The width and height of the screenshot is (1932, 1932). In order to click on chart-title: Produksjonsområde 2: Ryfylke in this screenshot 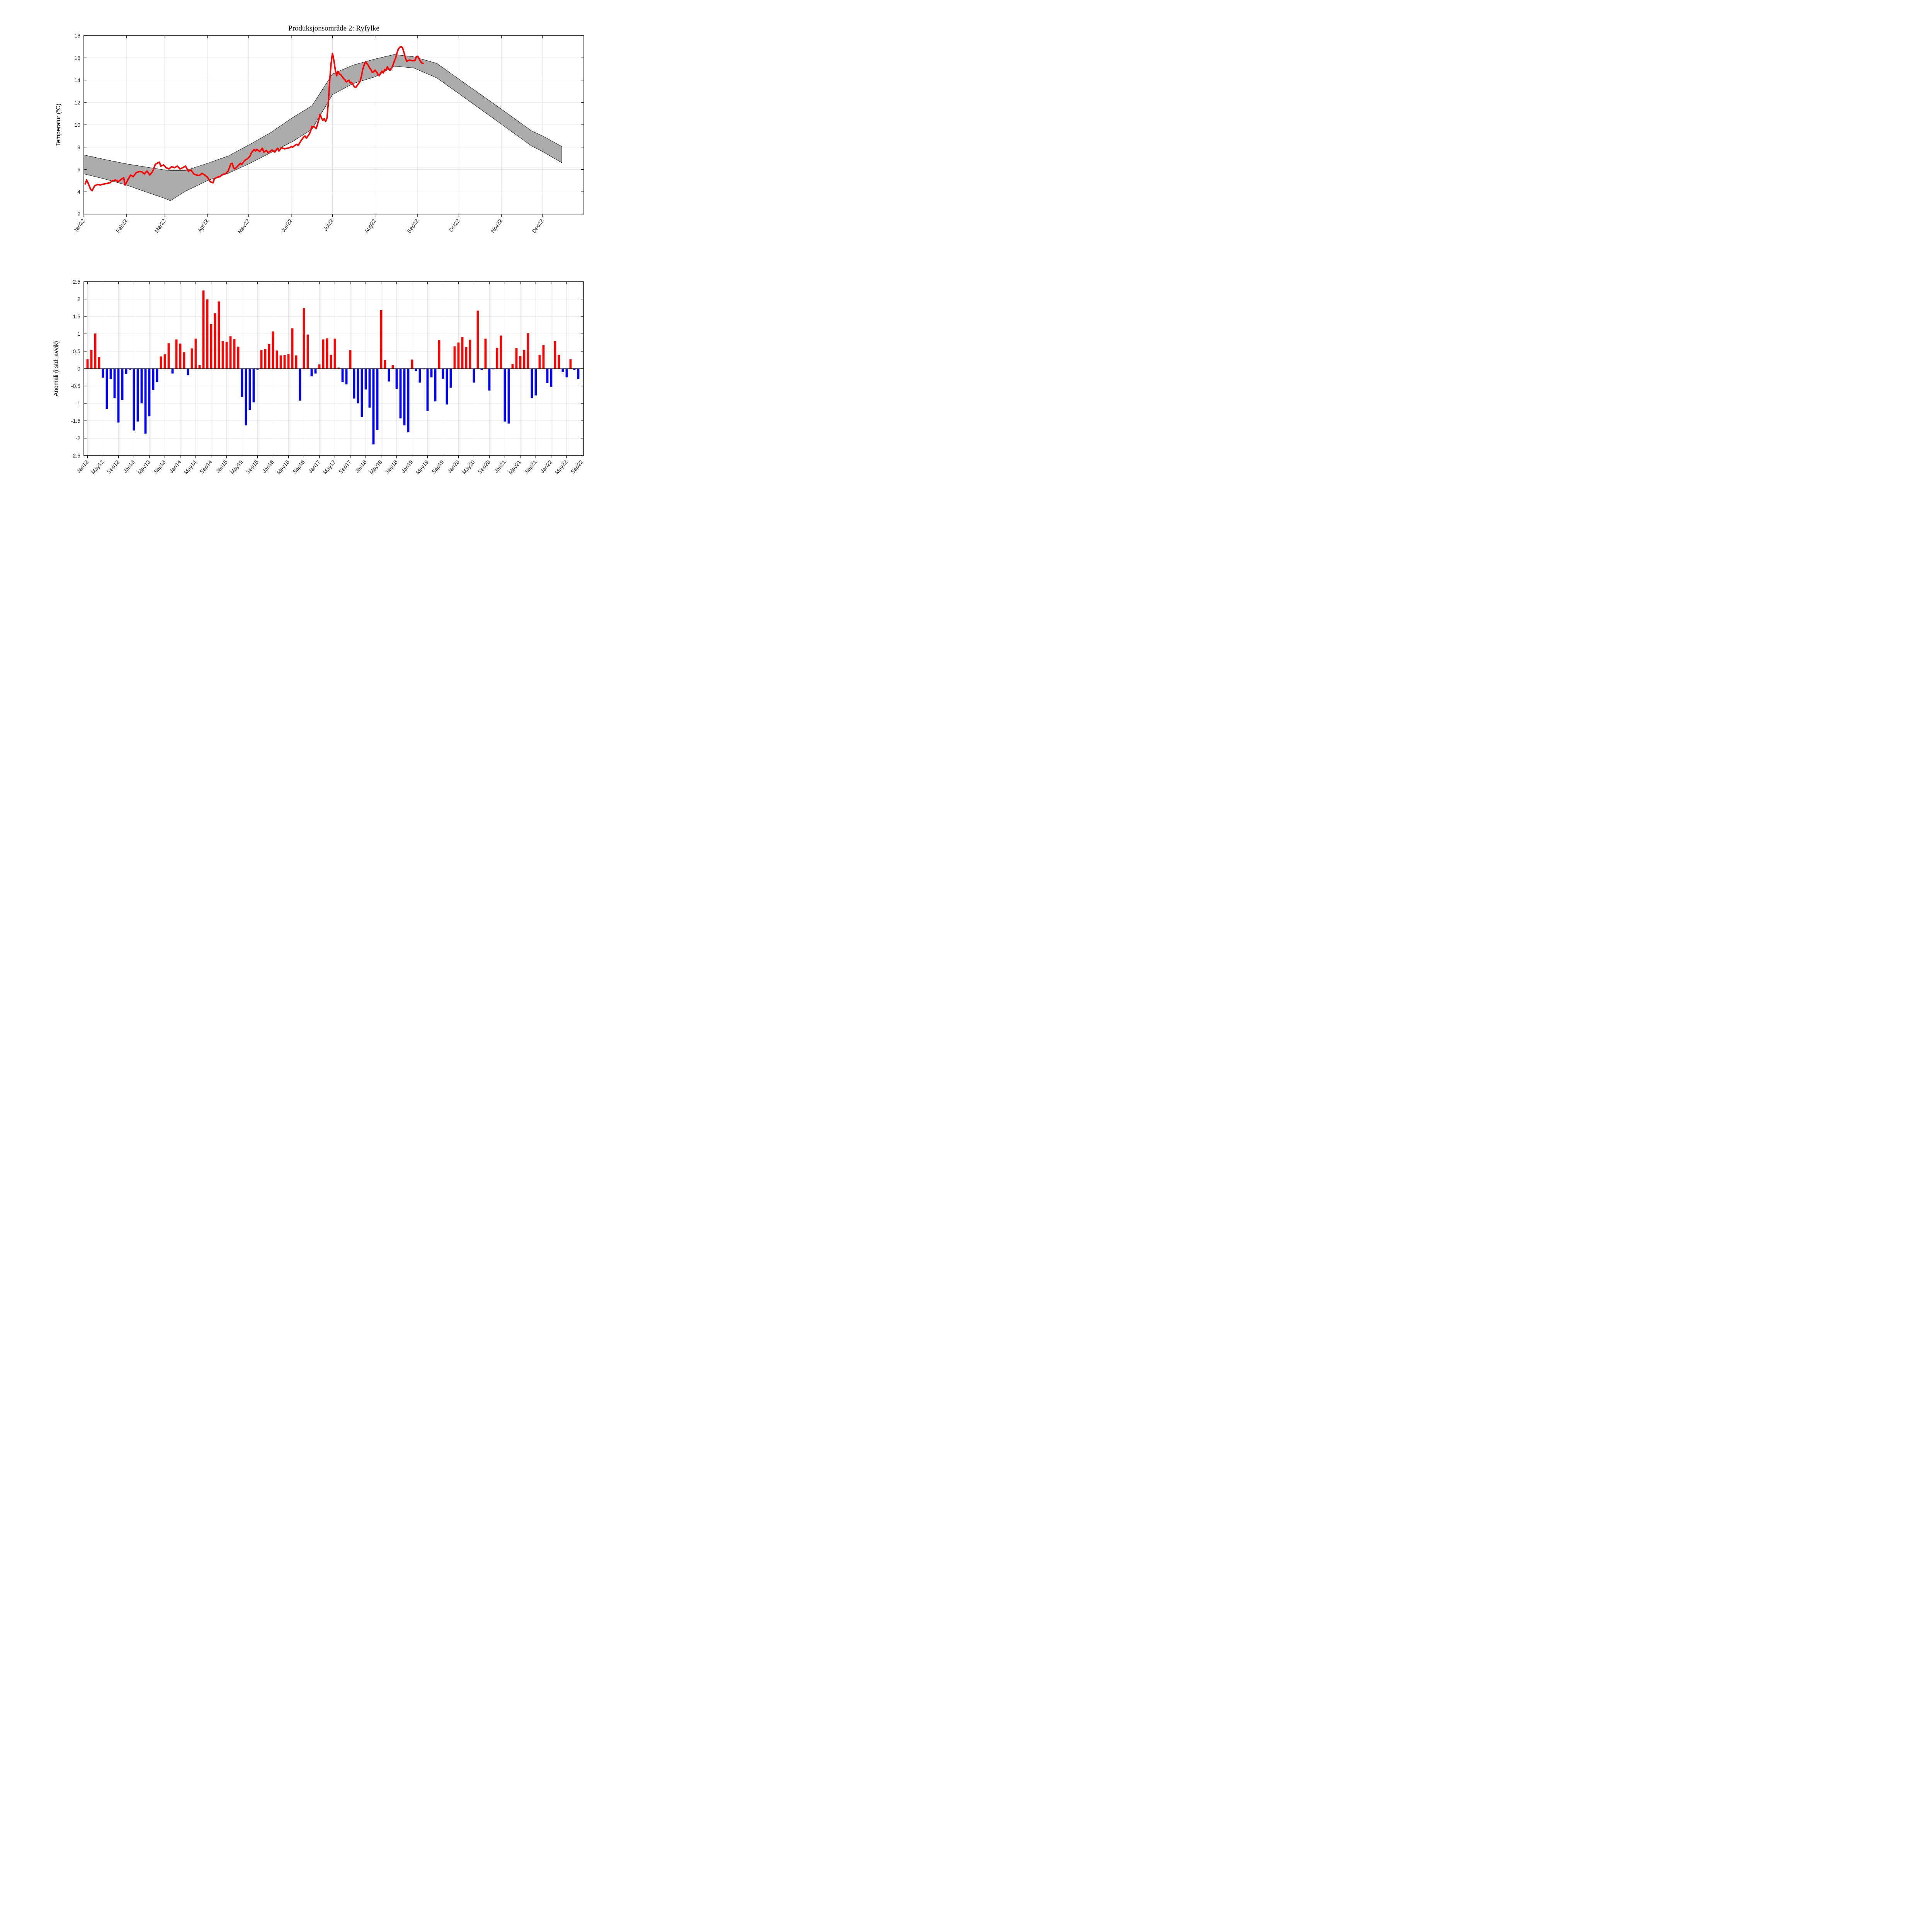, I will do `click(333, 28)`.